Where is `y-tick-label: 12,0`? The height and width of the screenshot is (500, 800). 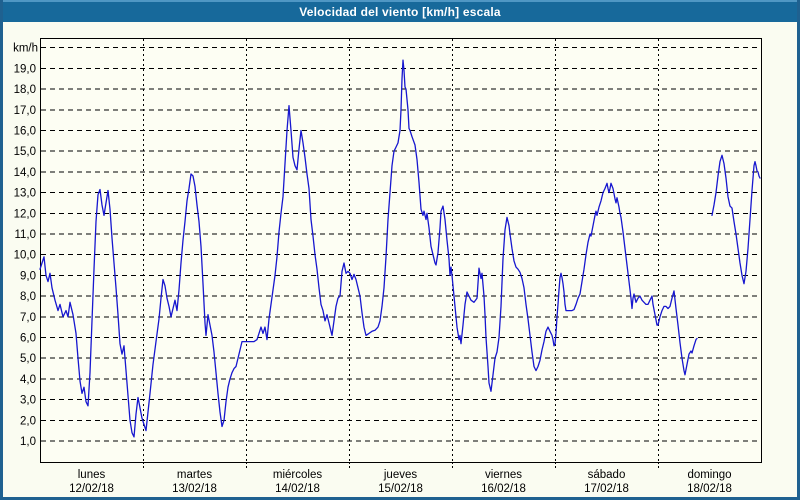
y-tick-label: 12,0 is located at coordinates (25, 214).